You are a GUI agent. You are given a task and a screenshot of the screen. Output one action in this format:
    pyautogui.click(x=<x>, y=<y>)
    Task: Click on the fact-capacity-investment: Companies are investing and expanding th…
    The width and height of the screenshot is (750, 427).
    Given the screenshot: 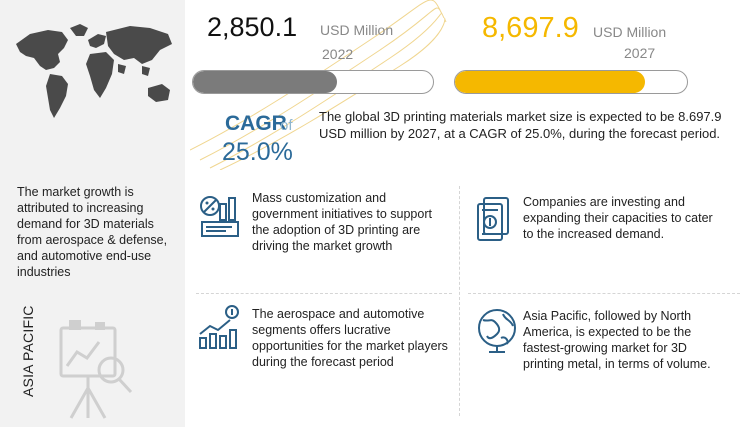 What is the action you would take?
    pyautogui.click(x=618, y=218)
    